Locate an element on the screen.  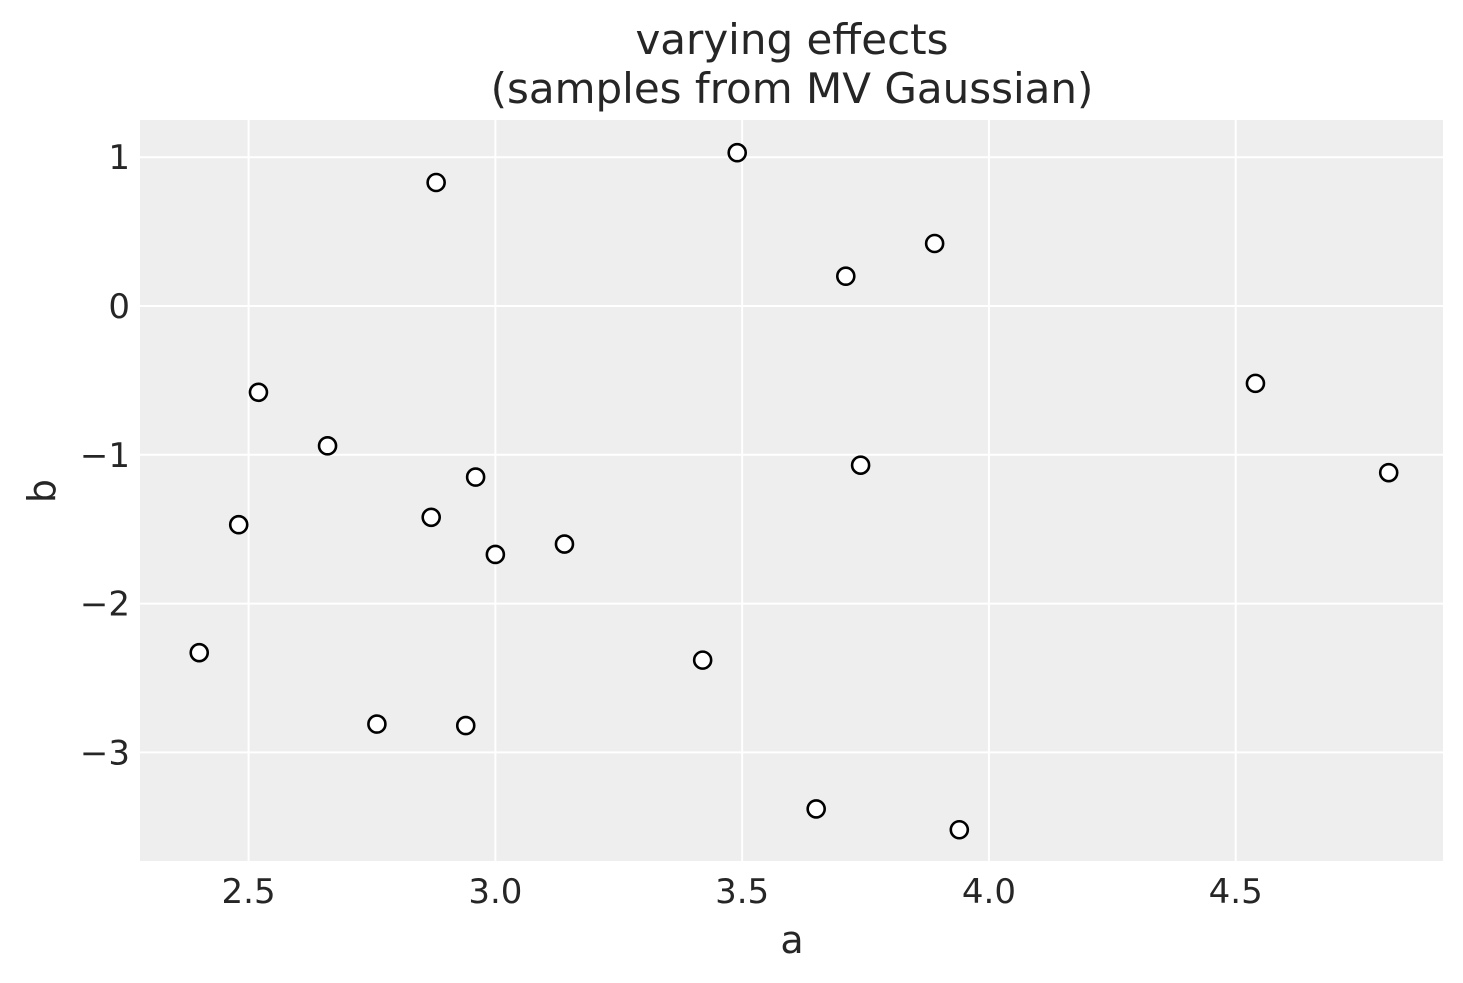
chart-title-line-2: (samples from MV Gaussian) is located at coordinates (792, 88).